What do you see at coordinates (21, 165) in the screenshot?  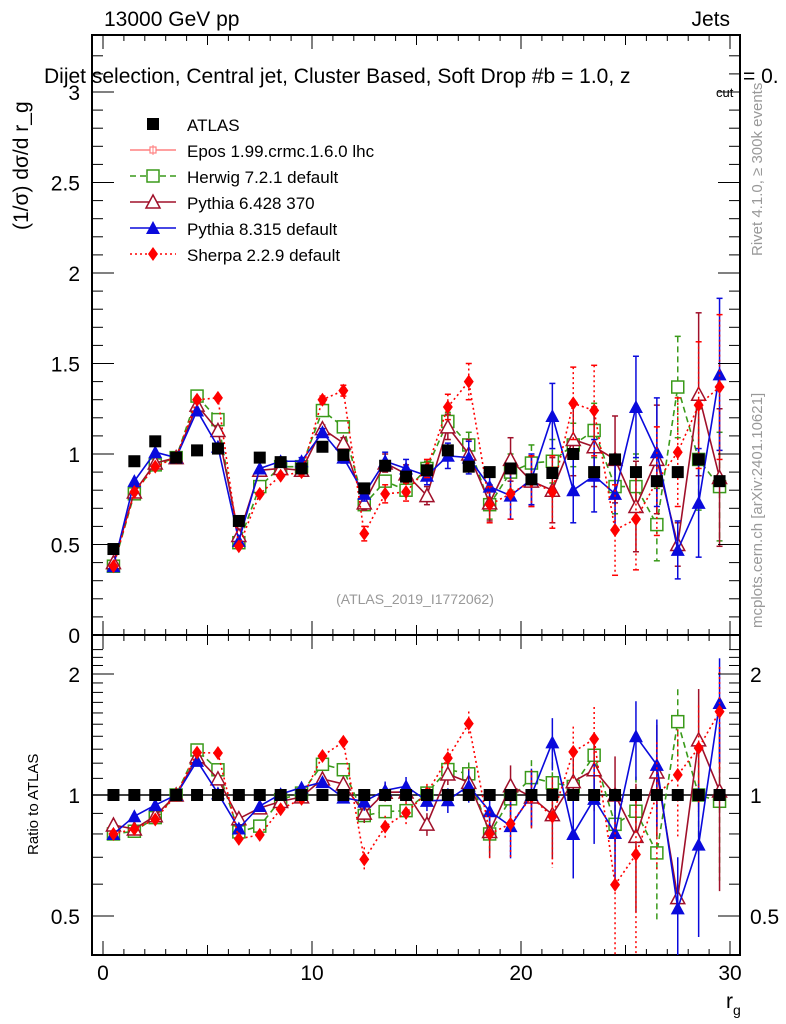 I see `y-axis-label: (1/σ) dσ/d r_g` at bounding box center [21, 165].